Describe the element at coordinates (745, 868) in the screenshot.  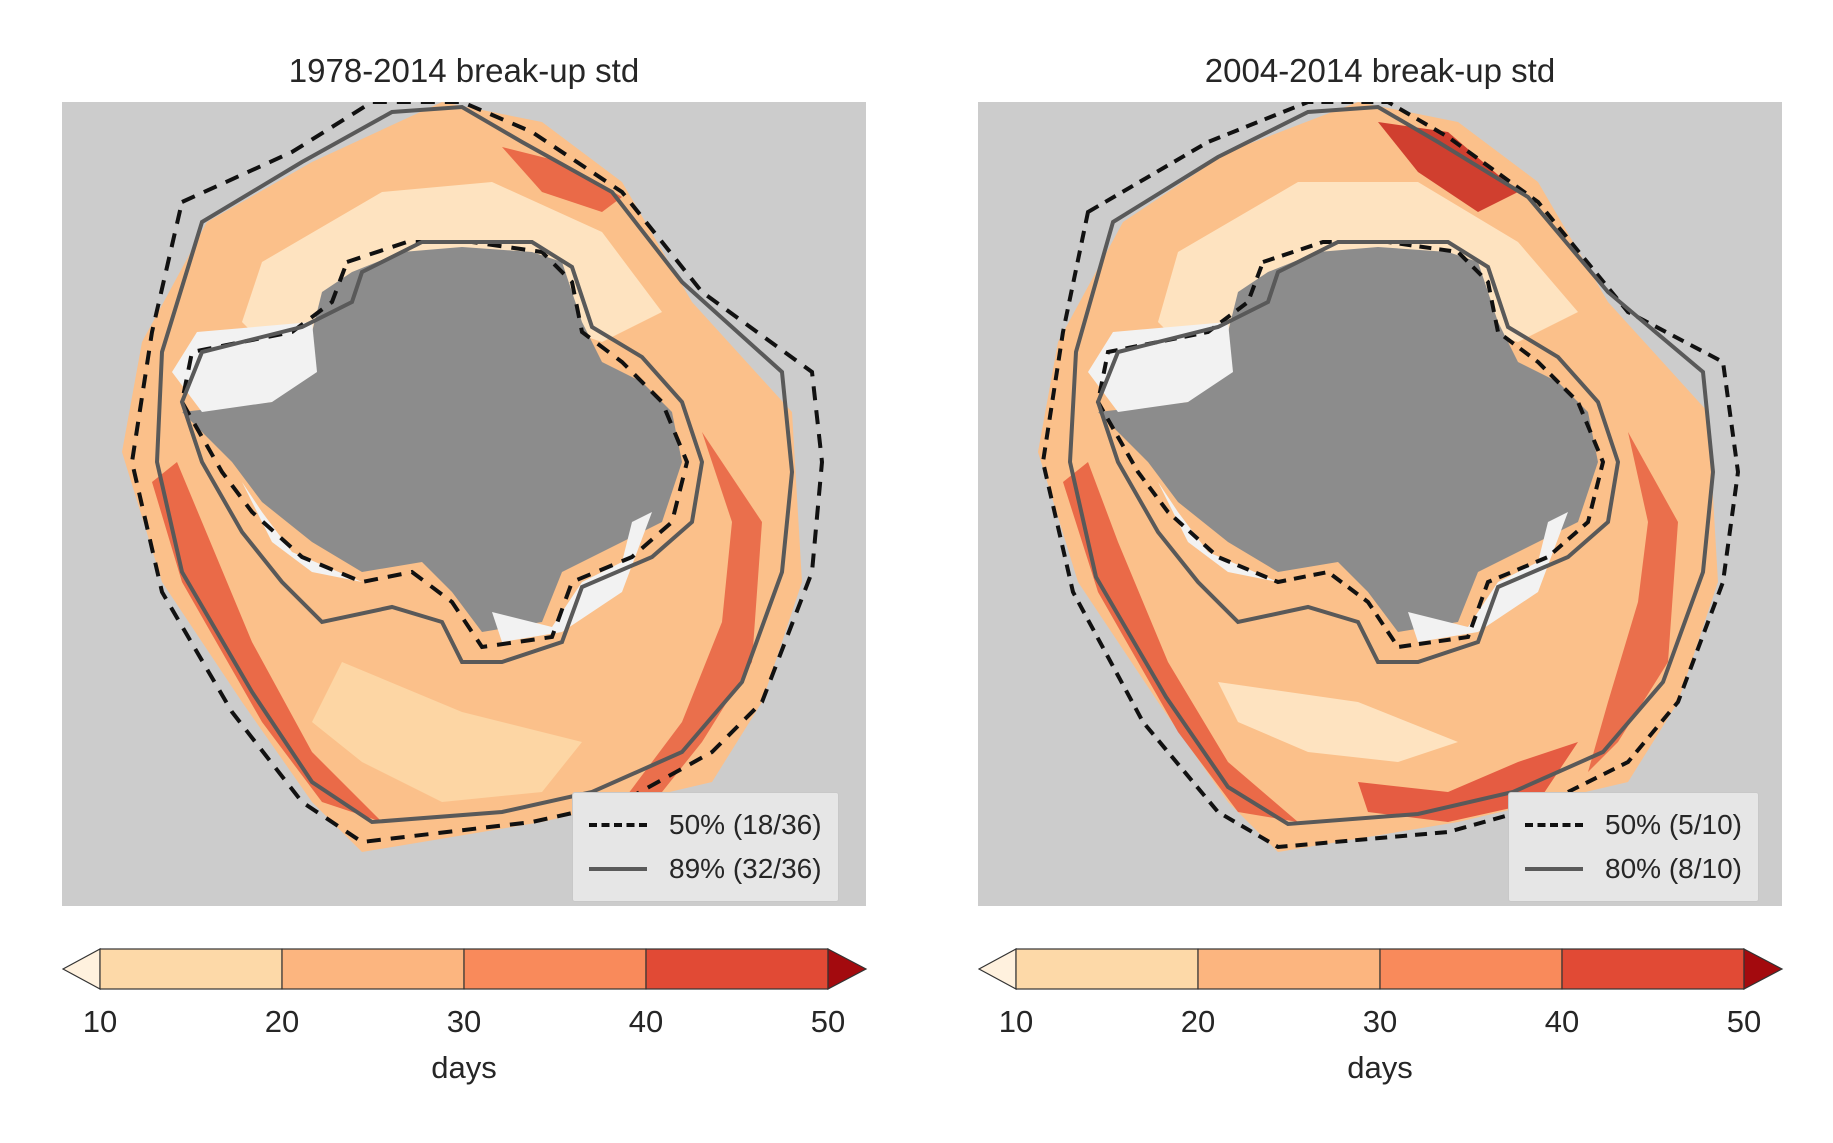
I see `legend-label: 89% (32/36)` at that location.